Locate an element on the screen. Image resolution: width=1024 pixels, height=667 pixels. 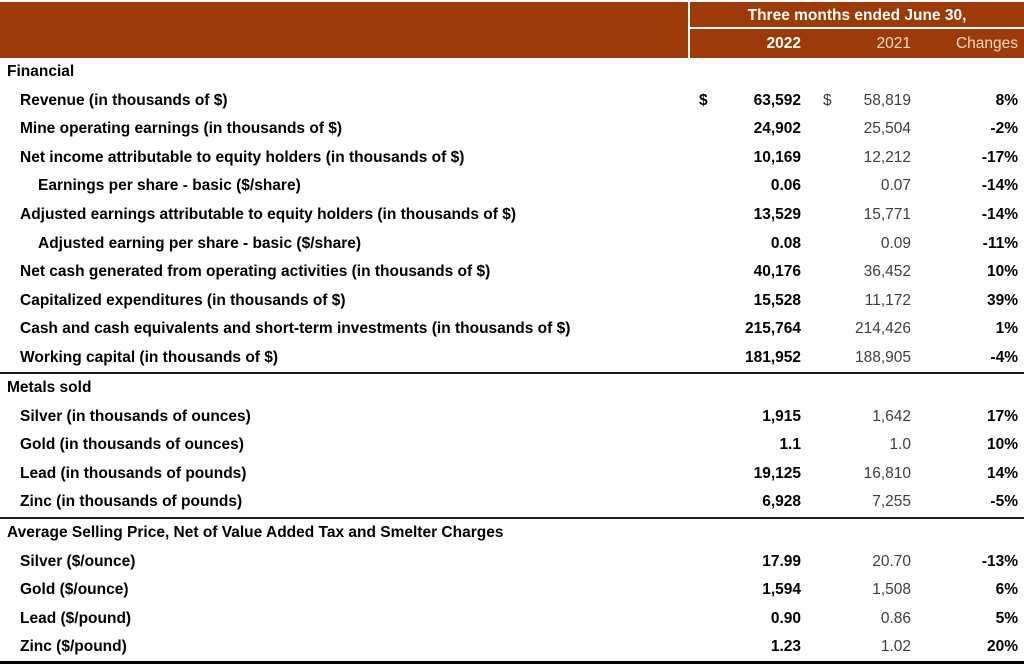
change-value: -11% is located at coordinates (1000, 243).